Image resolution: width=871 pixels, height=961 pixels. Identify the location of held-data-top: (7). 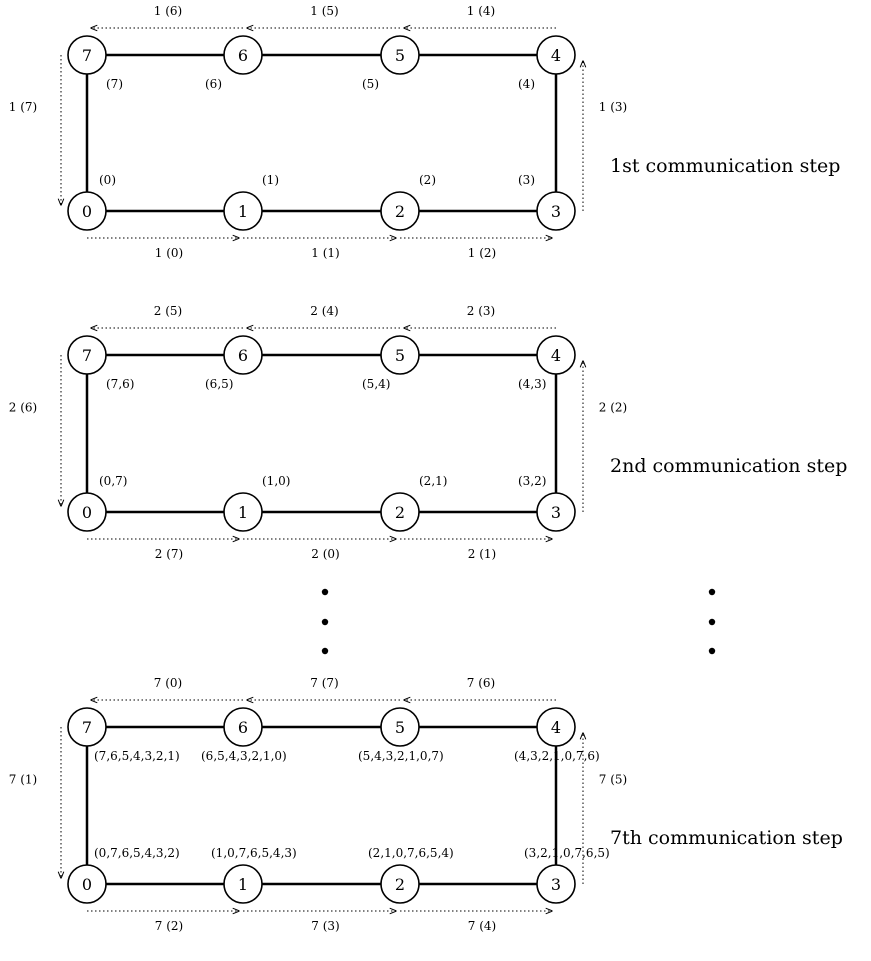
(114, 84).